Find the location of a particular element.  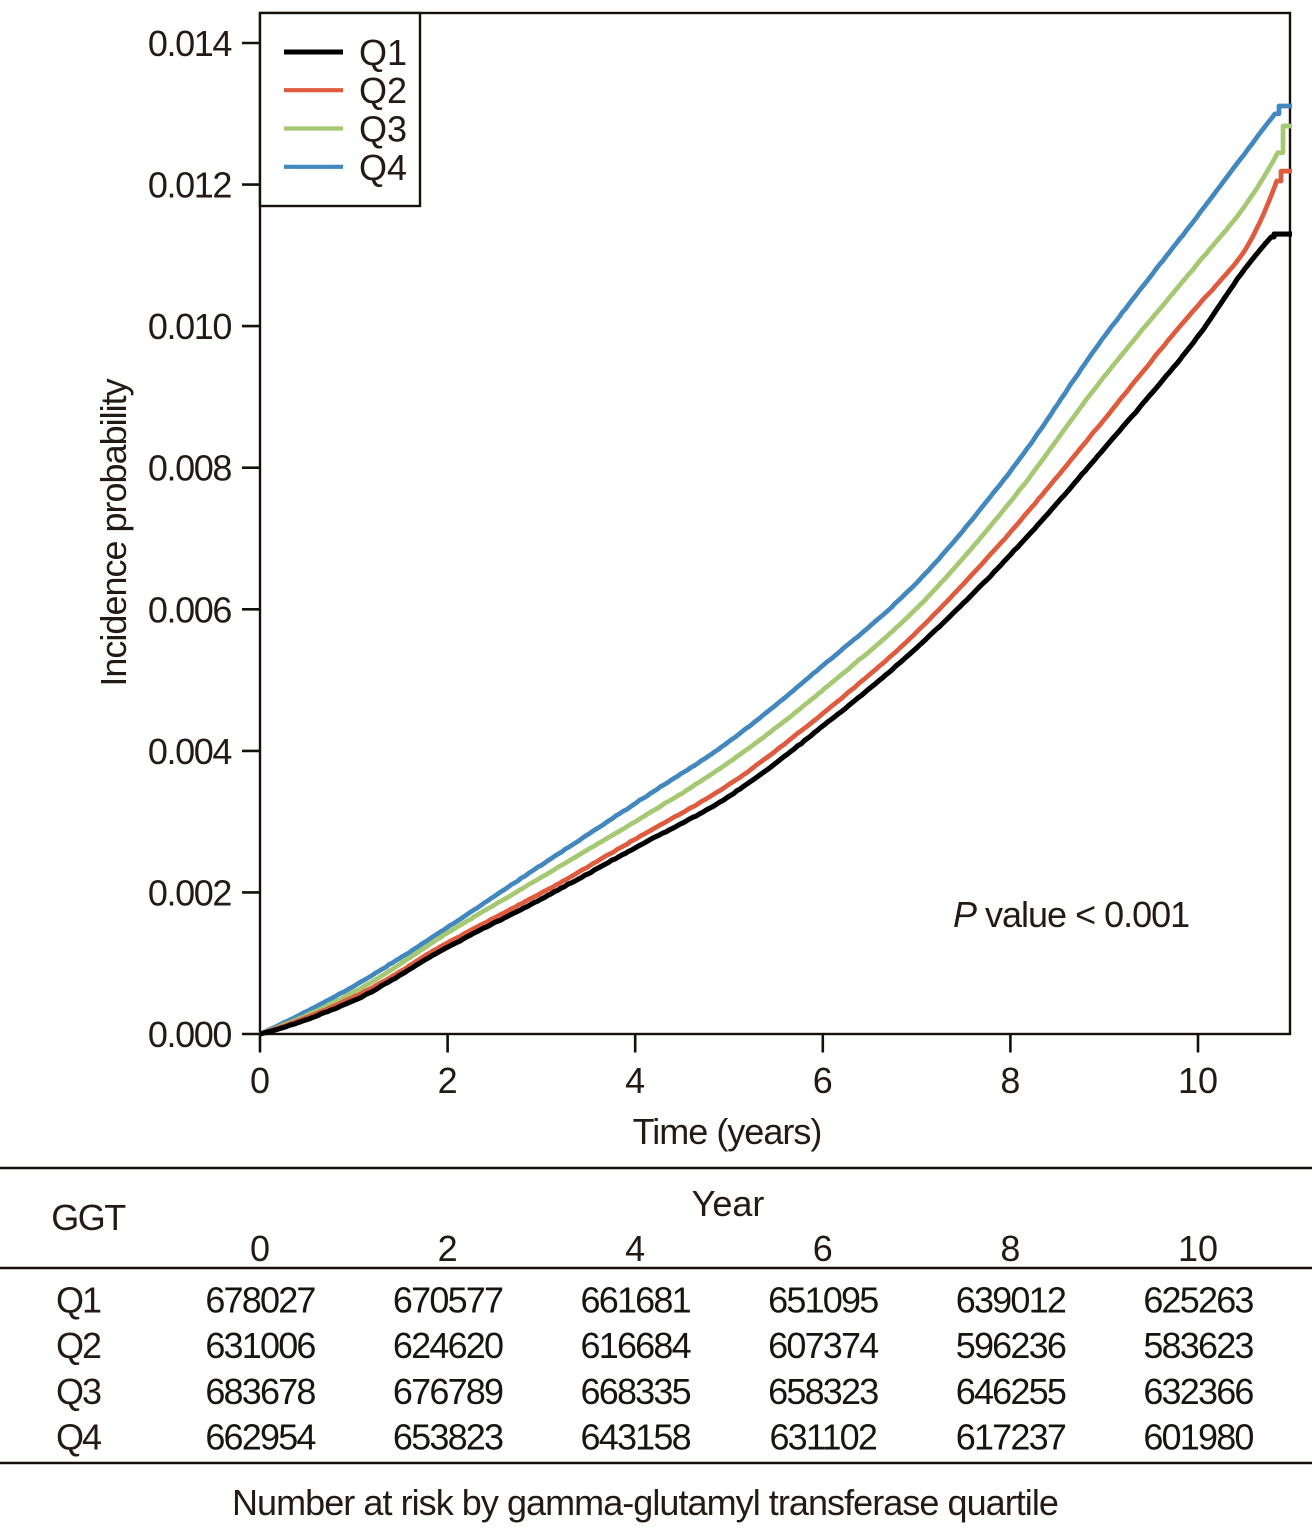

svg-text: 0.002 is located at coordinates (189, 892).